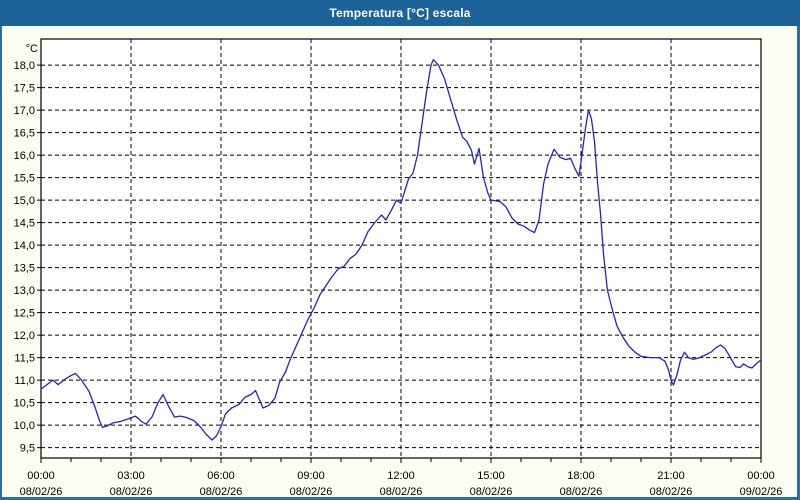  I want to click on x-tick-time-label: 03:00, so click(131, 476).